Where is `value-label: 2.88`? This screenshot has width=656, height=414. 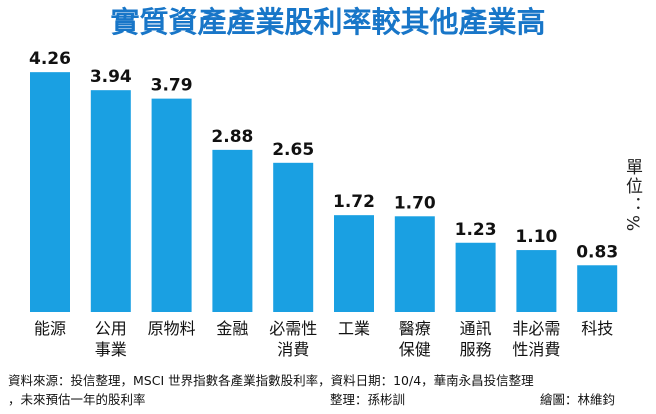 value-label: 2.88 is located at coordinates (232, 137).